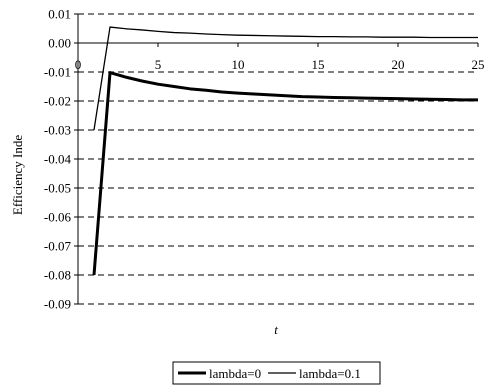  What do you see at coordinates (398, 64) in the screenshot?
I see `x-tick-label: 20` at bounding box center [398, 64].